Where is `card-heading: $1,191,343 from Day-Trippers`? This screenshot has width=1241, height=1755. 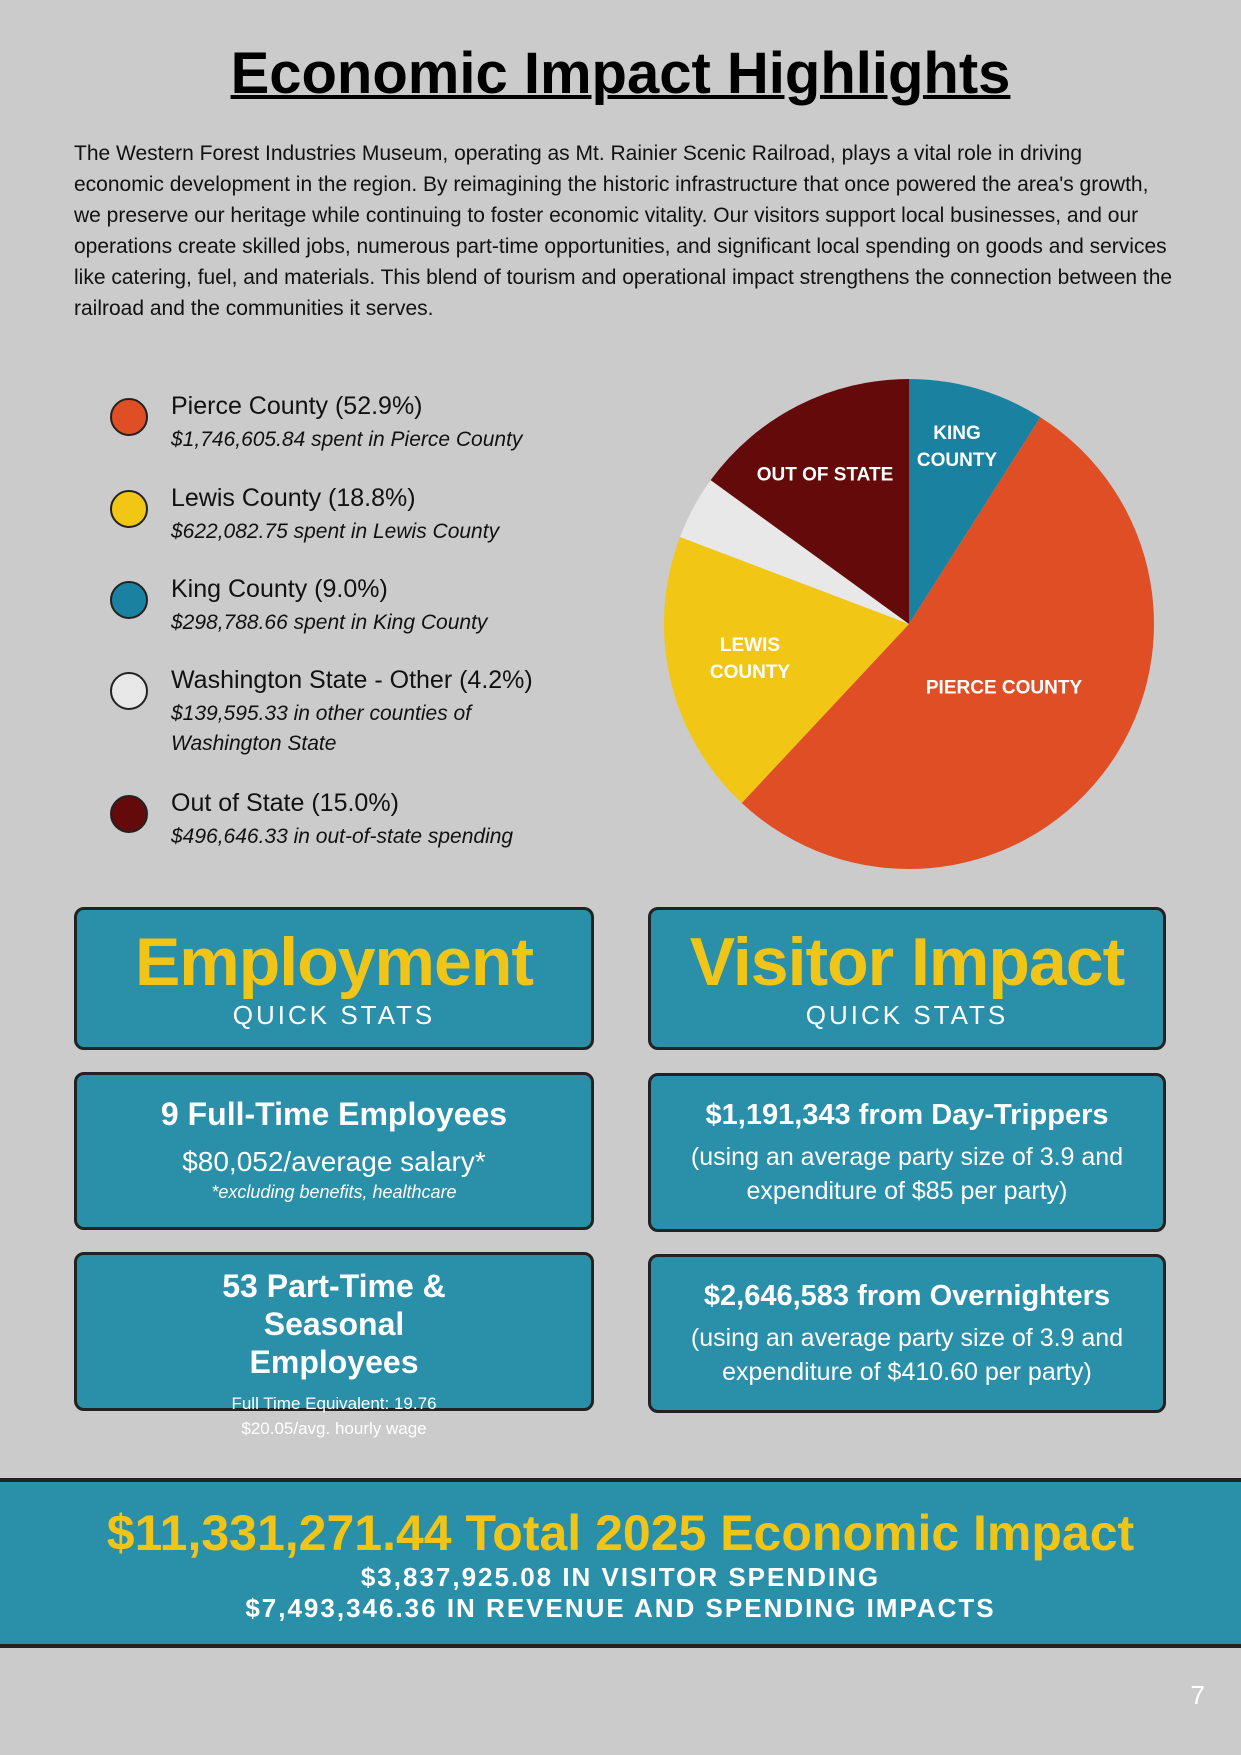
card-heading: $1,191,343 from Day-Trippers is located at coordinates (907, 1115).